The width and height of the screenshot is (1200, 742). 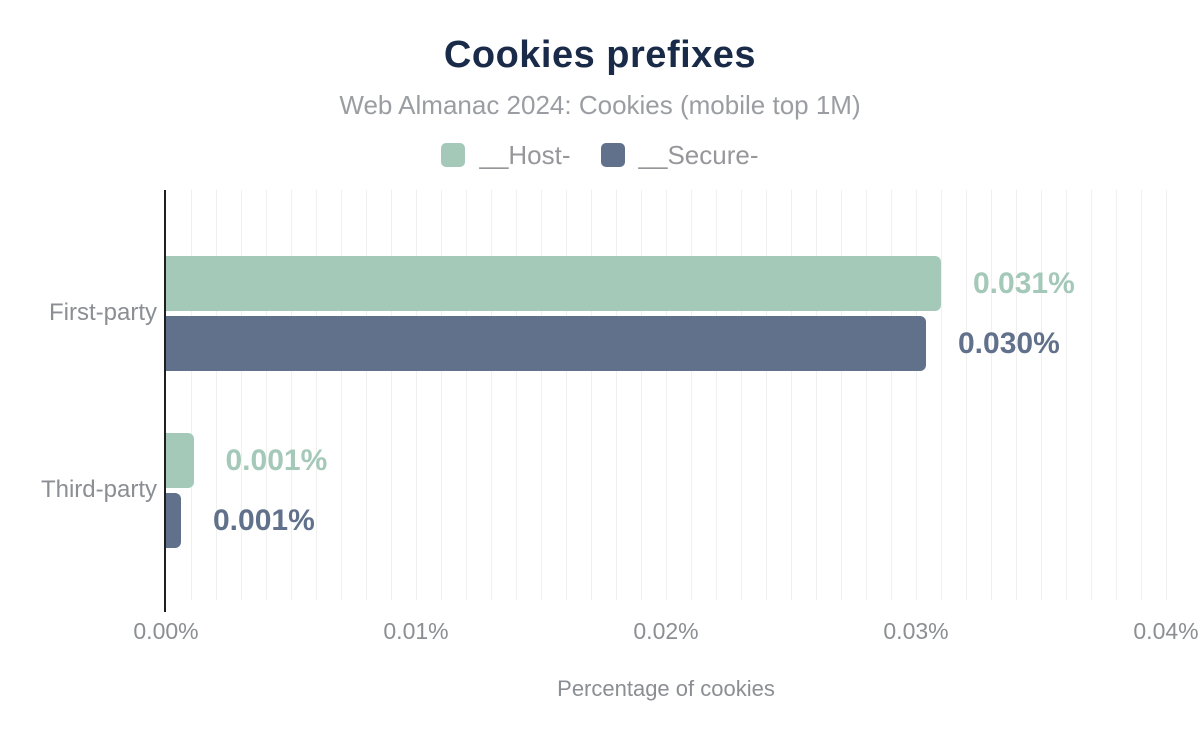 I want to click on x-tick-label: 0.00%, so click(x=166, y=631).